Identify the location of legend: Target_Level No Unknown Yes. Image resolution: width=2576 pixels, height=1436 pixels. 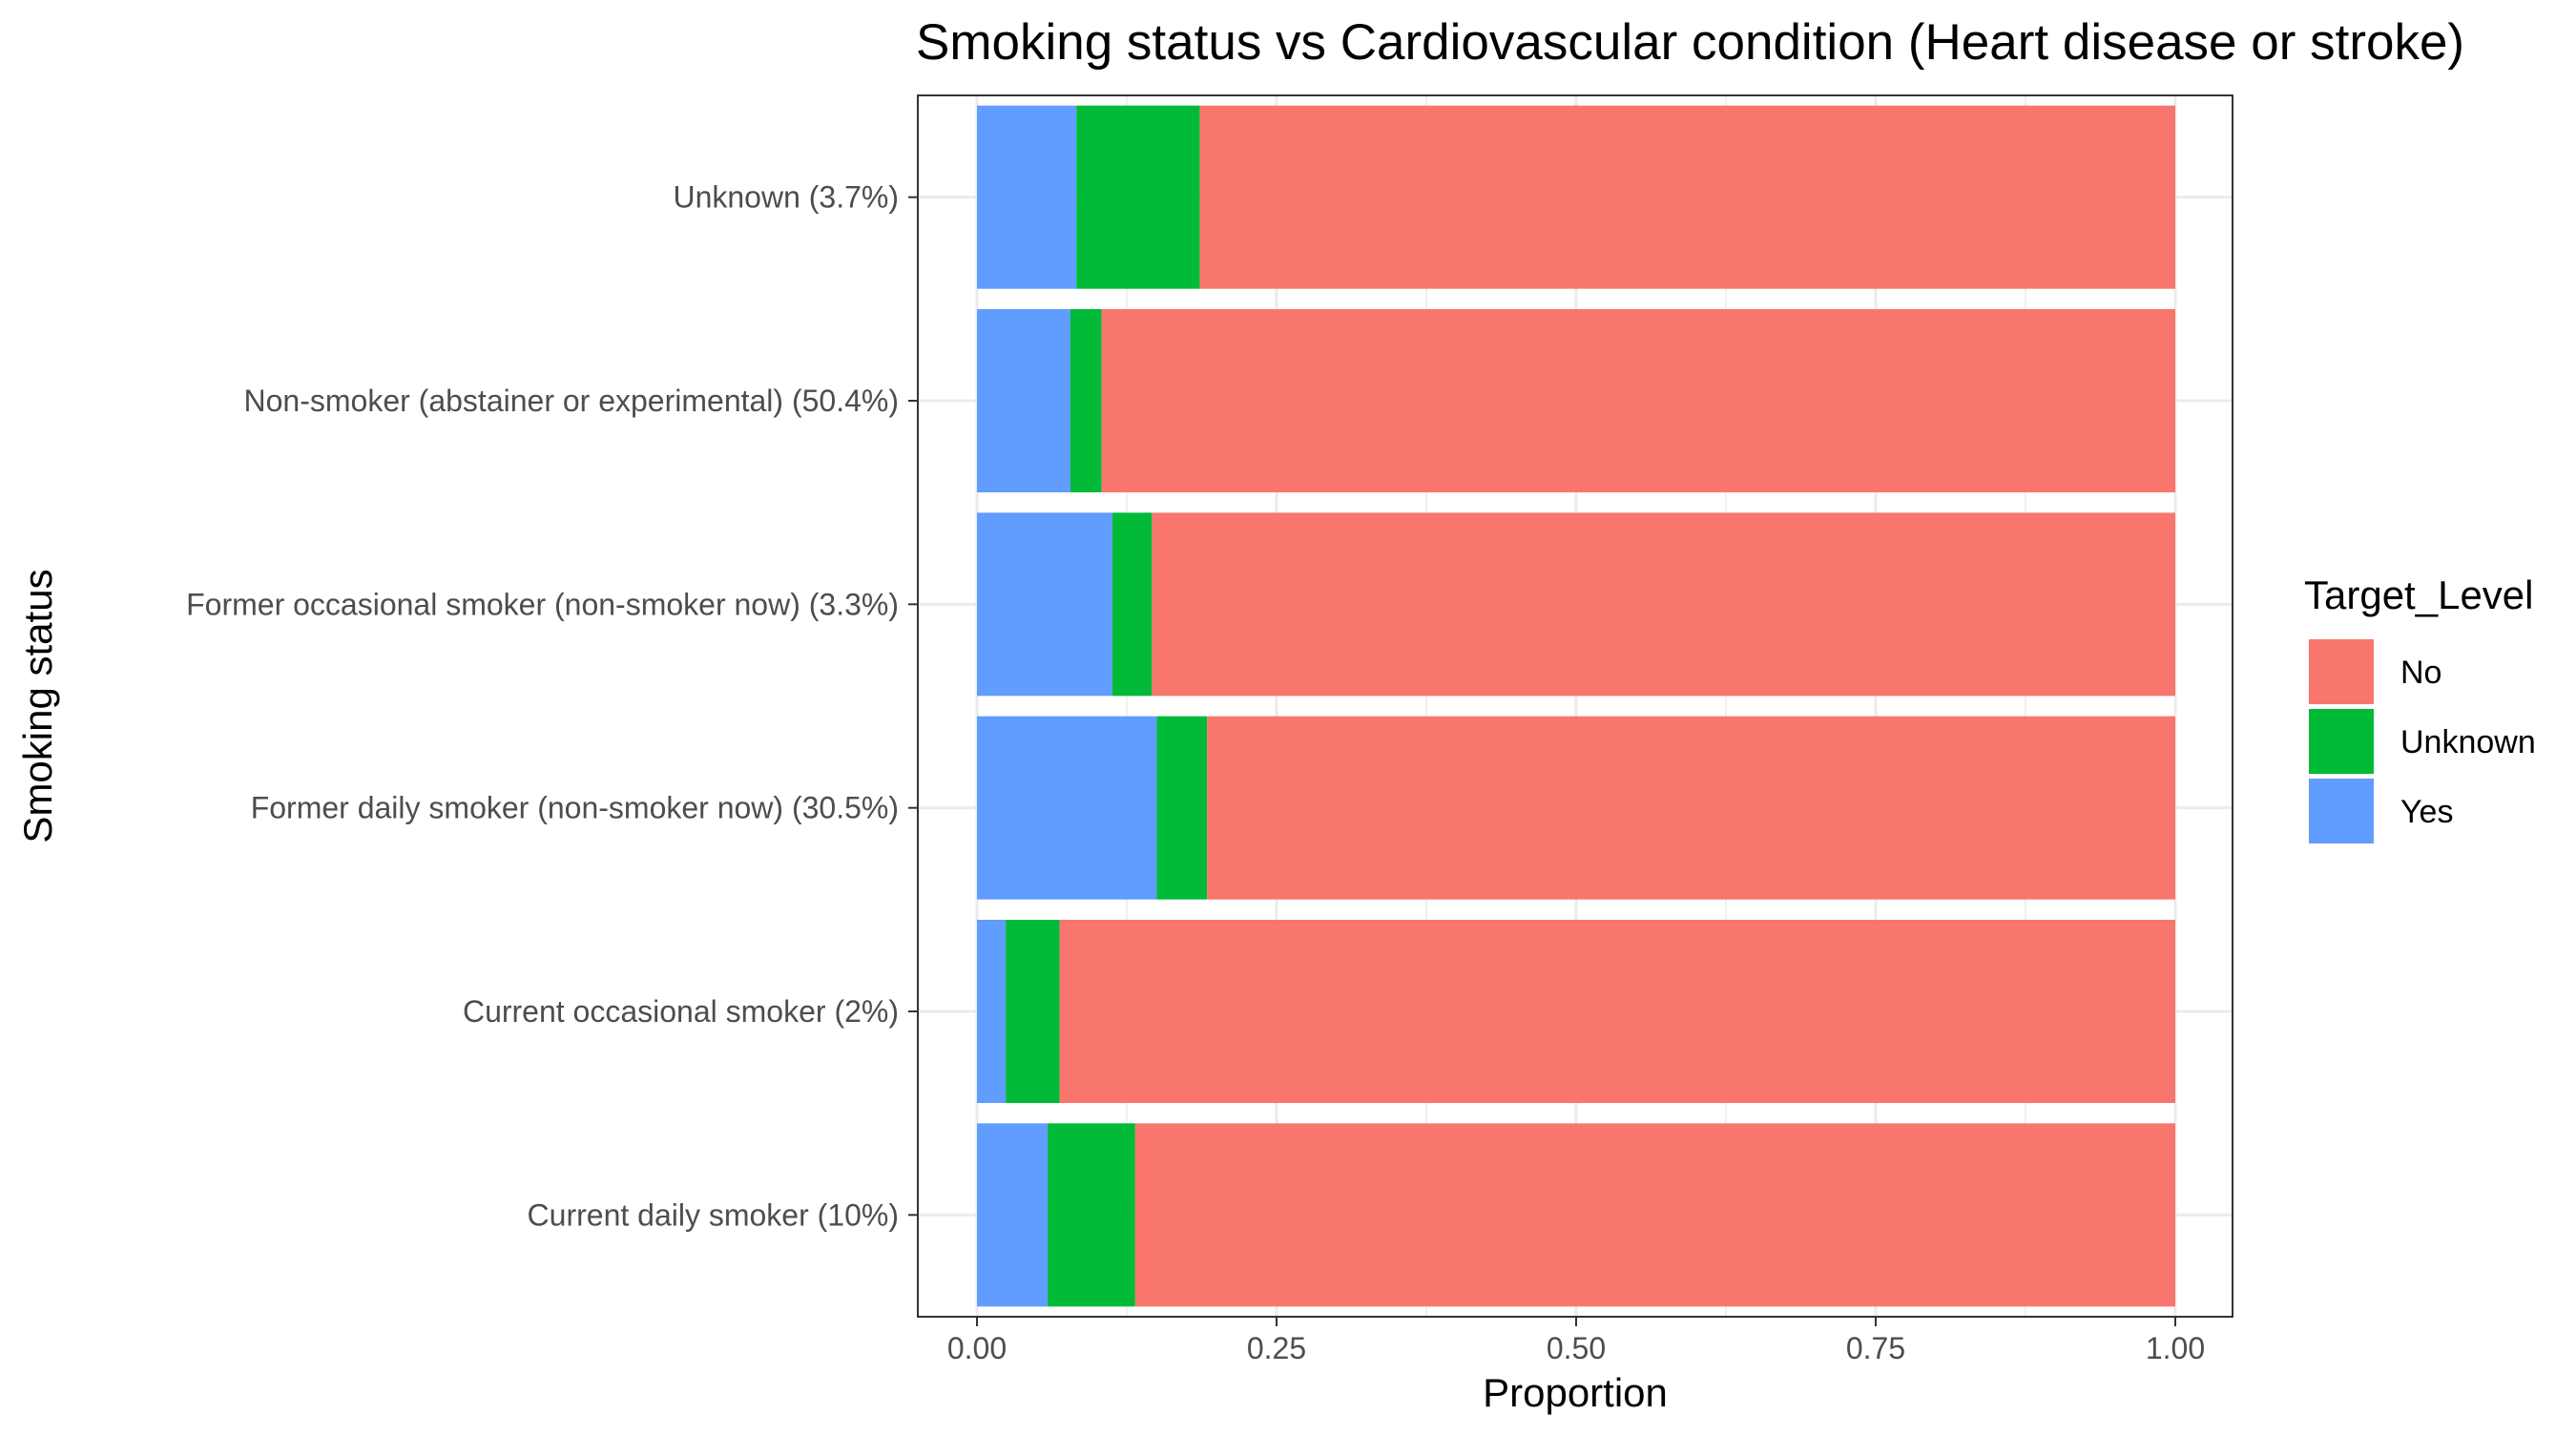
(2420, 707).